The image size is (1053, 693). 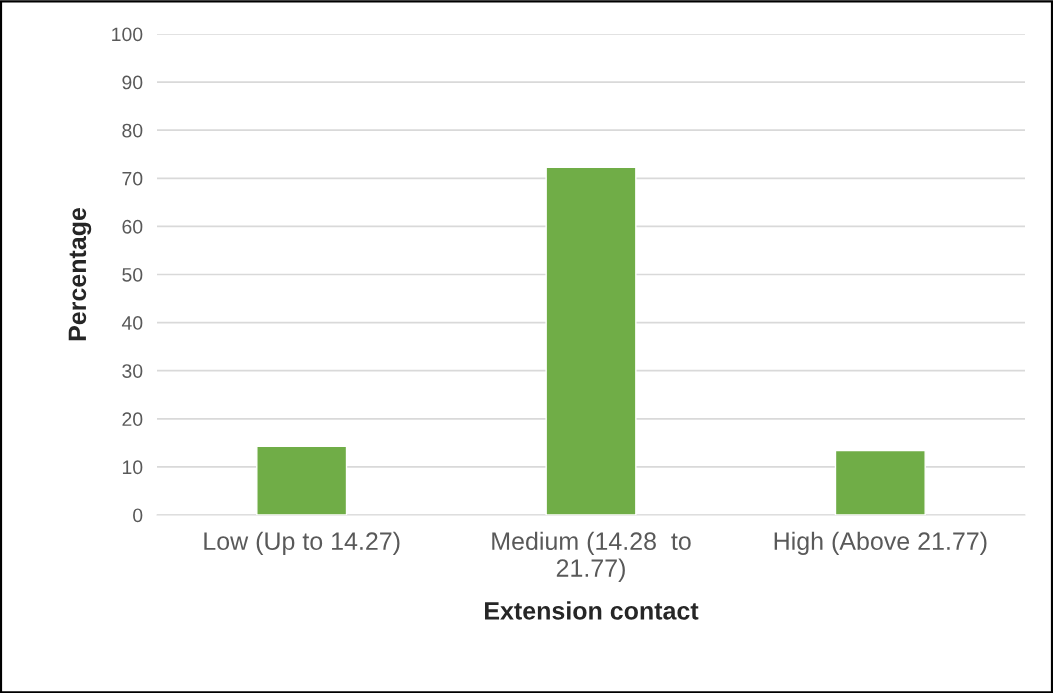 I want to click on y-tick-label: 50, so click(x=132, y=274).